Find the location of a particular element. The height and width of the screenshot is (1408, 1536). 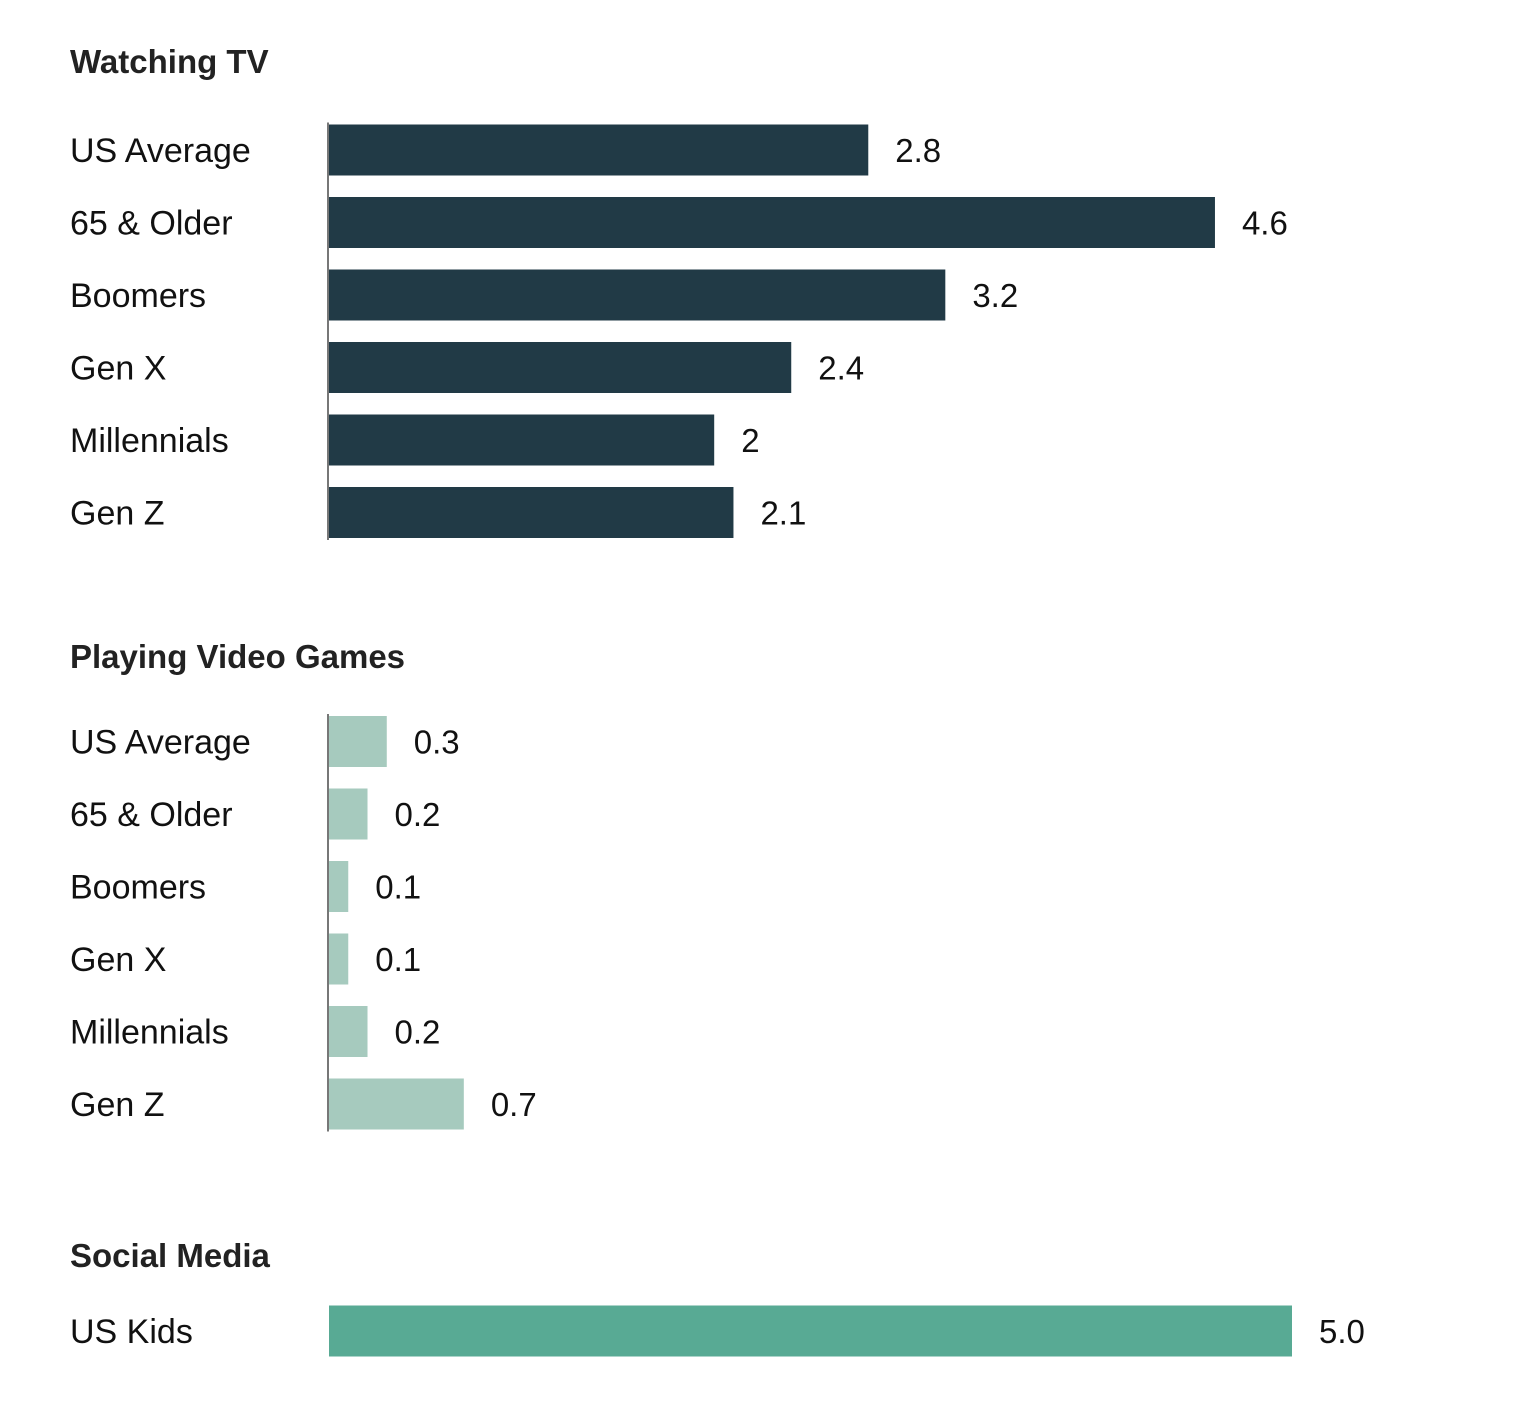

chart-title: Watching TV is located at coordinates (169, 61).